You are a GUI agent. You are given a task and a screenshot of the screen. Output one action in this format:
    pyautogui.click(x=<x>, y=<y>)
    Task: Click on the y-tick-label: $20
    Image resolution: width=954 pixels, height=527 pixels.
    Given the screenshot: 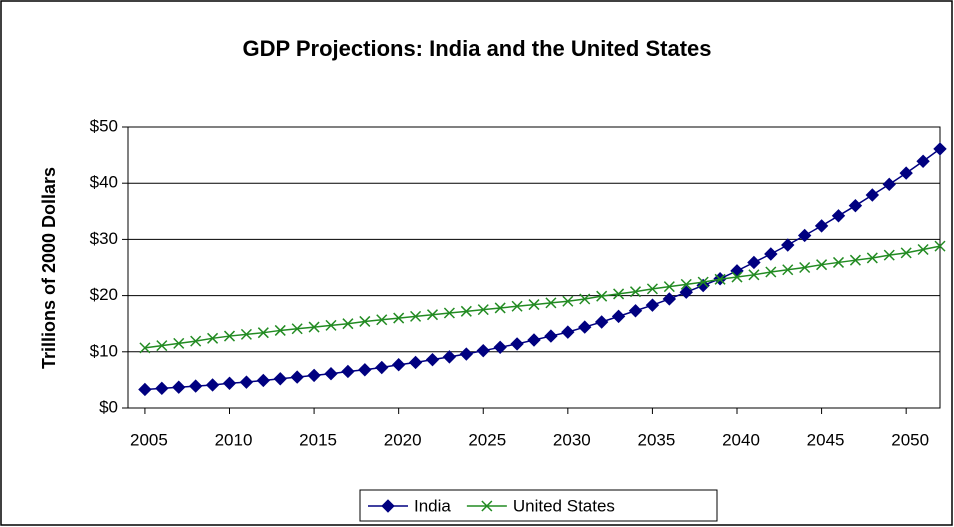 What is the action you would take?
    pyautogui.click(x=104, y=294)
    